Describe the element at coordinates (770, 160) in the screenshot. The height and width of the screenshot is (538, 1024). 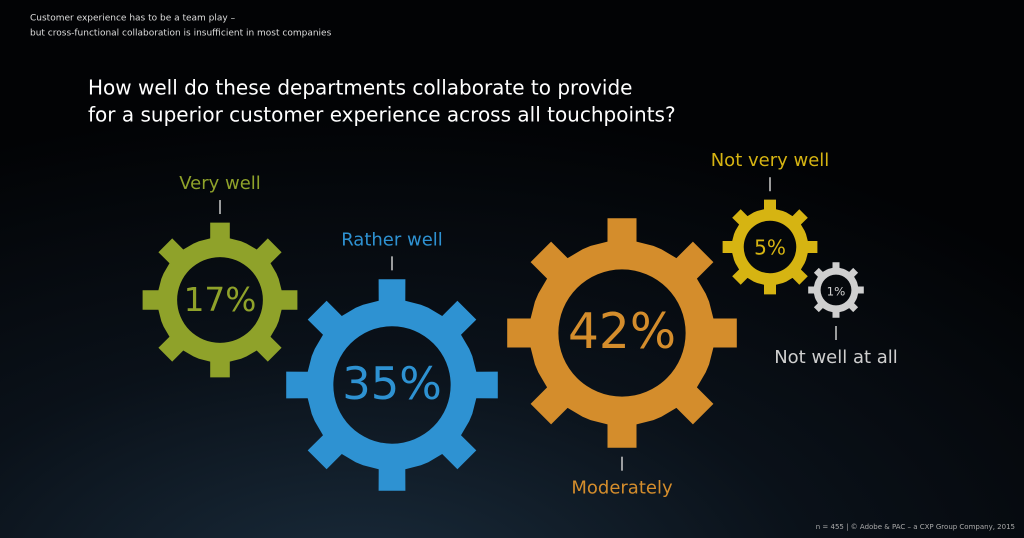
I see `category-label: Not very well` at that location.